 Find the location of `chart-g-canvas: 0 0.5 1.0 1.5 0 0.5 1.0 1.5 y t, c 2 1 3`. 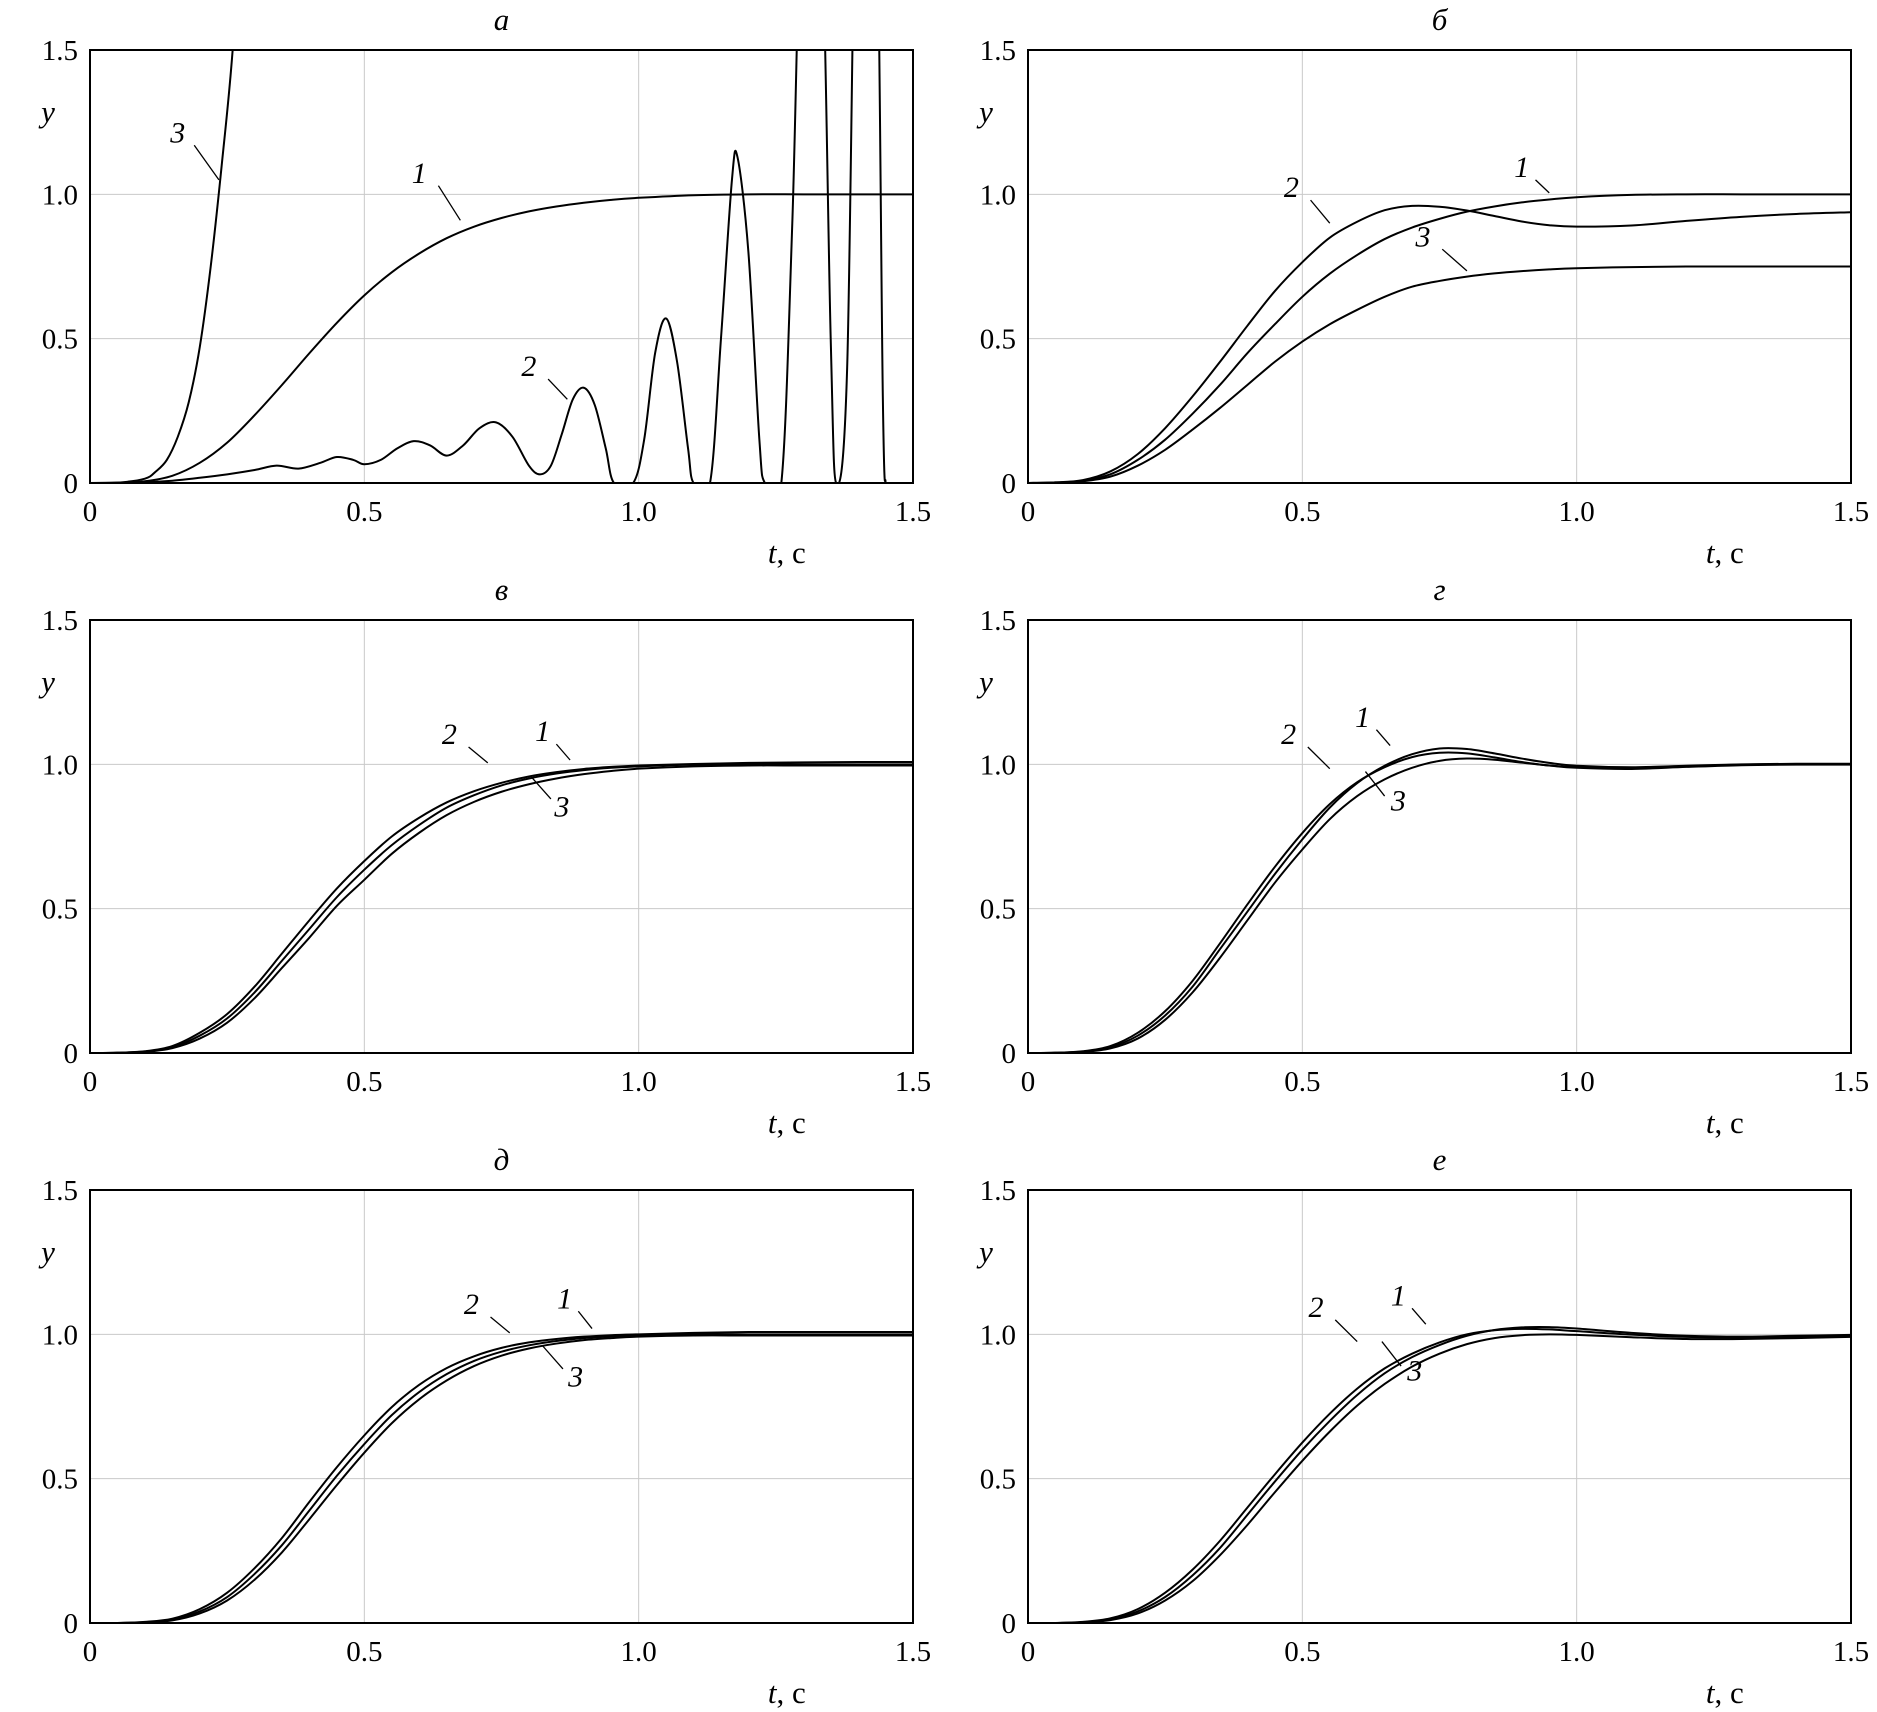

chart-g-canvas: 0 0.5 1.0 1.5 0 0.5 1.0 1.5 y t, c 2 1 3 is located at coordinates (1422, 875).